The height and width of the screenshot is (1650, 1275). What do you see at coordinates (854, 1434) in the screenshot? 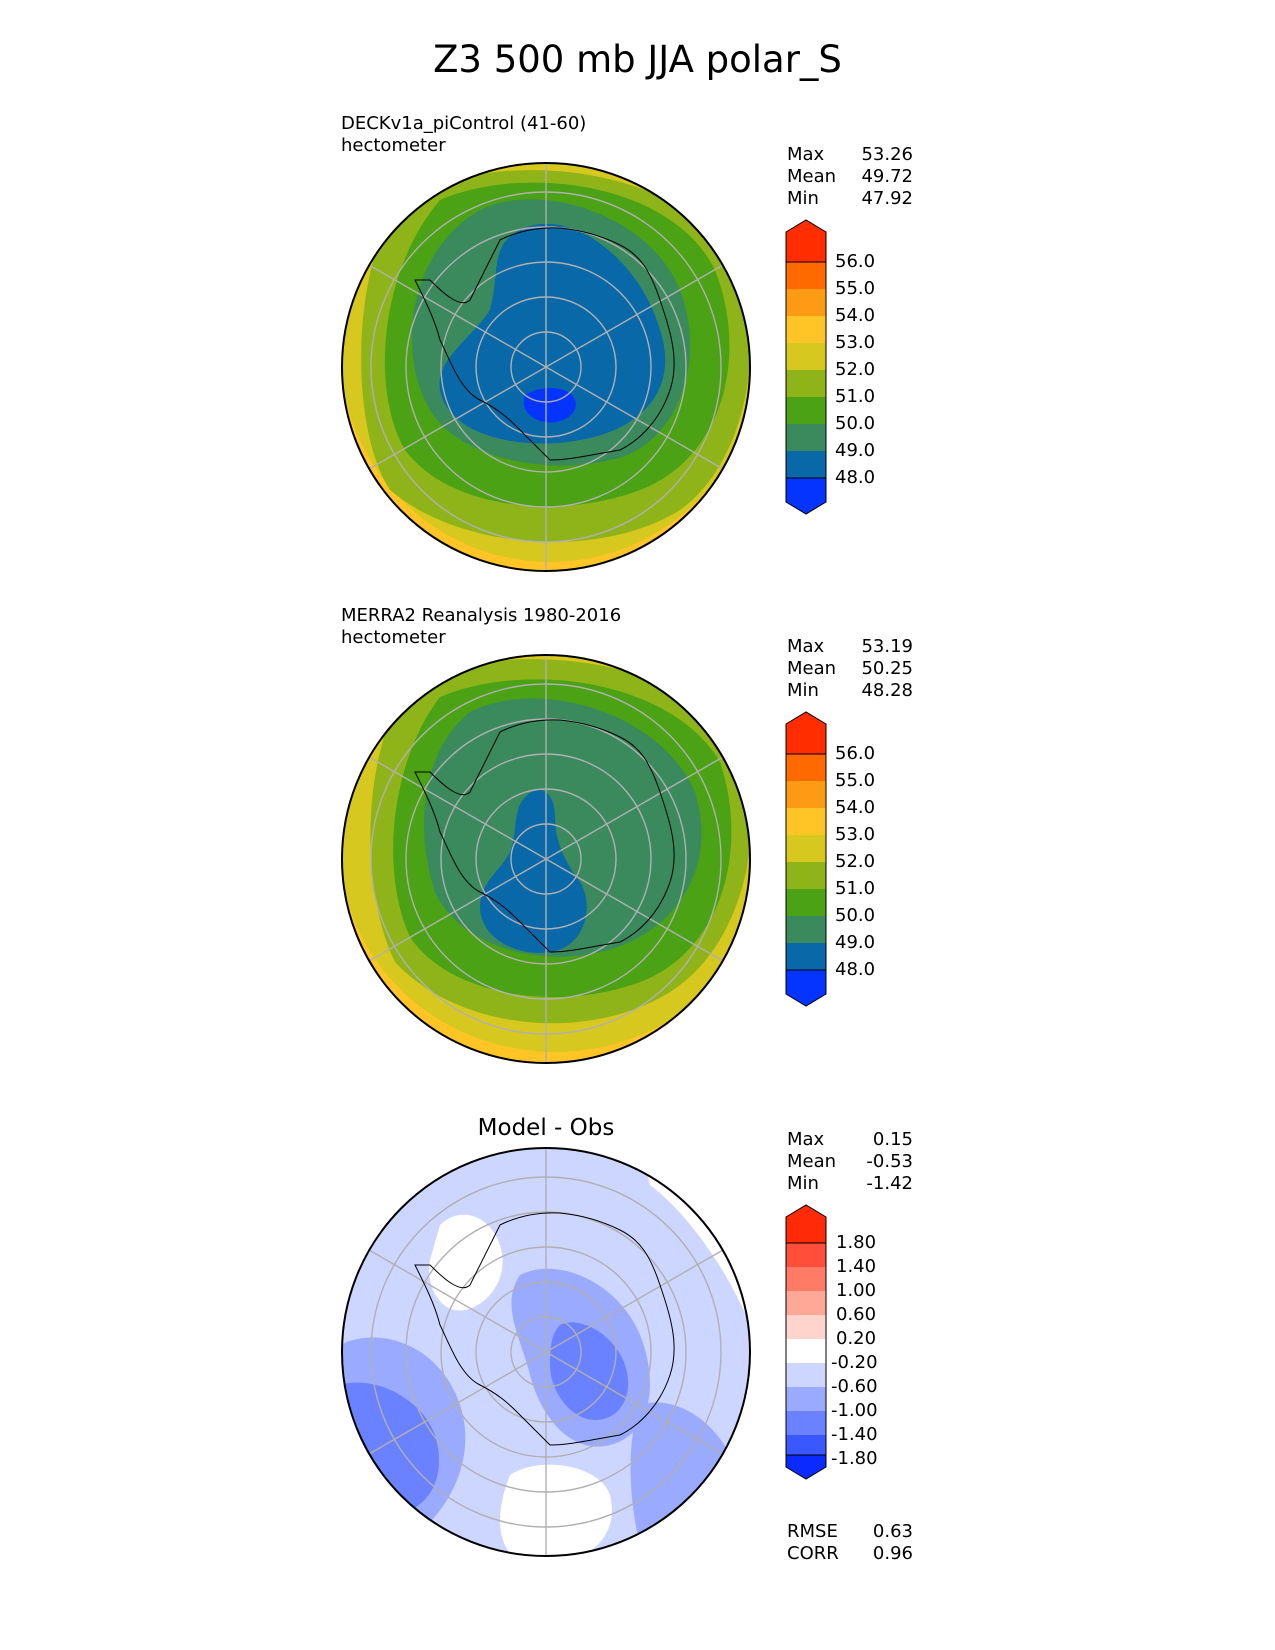
I see `colorbar-tick-label: -1.40` at bounding box center [854, 1434].